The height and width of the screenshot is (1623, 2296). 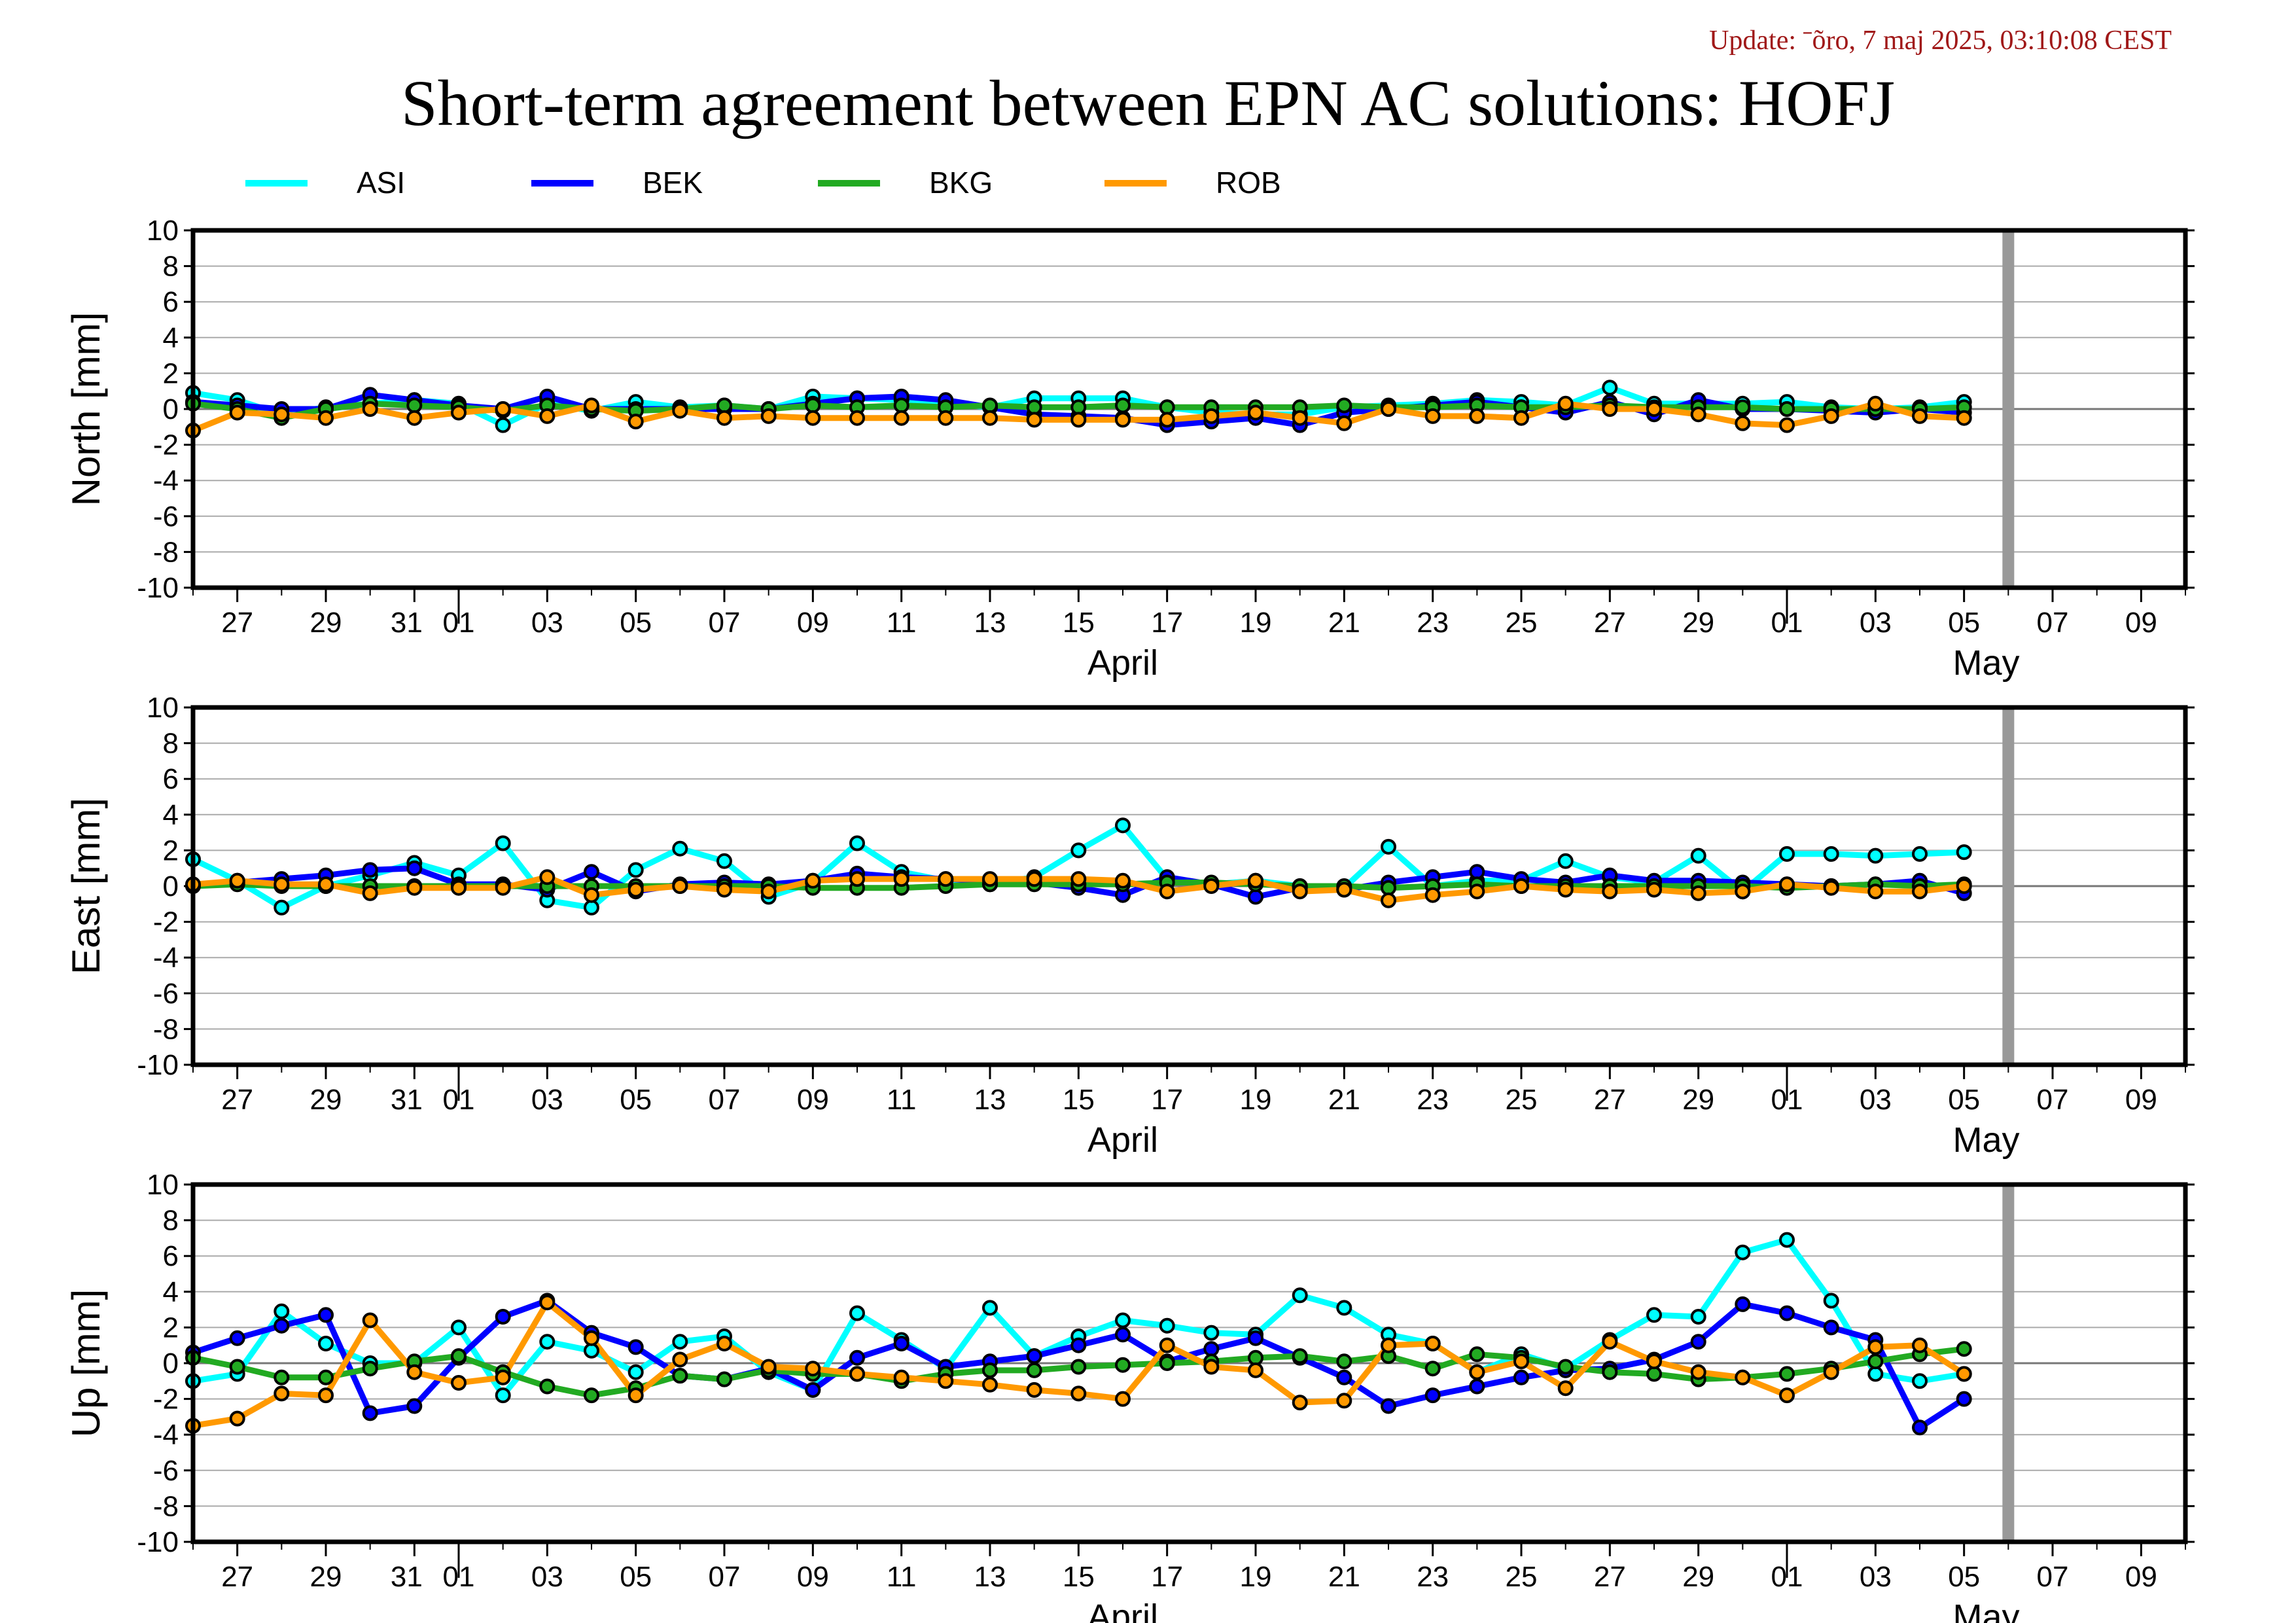 I want to click on y-tick-label: -6, so click(x=166, y=1471).